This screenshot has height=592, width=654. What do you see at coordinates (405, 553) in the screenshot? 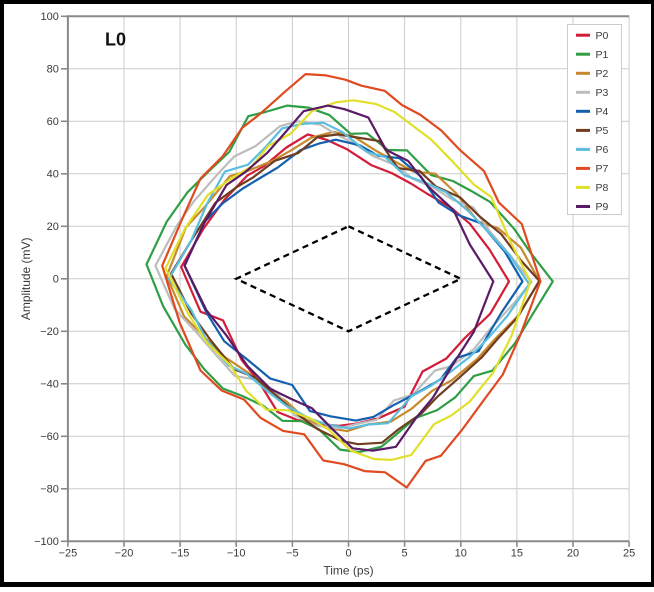
I see `svg-text: 5` at bounding box center [405, 553].